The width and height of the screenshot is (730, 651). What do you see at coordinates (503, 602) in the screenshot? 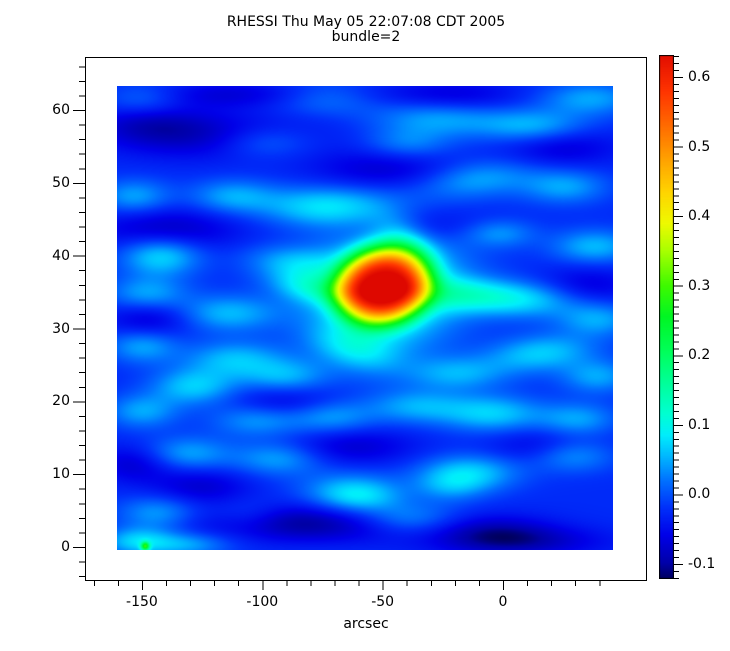
I see `x-tick-label: 0` at bounding box center [503, 602].